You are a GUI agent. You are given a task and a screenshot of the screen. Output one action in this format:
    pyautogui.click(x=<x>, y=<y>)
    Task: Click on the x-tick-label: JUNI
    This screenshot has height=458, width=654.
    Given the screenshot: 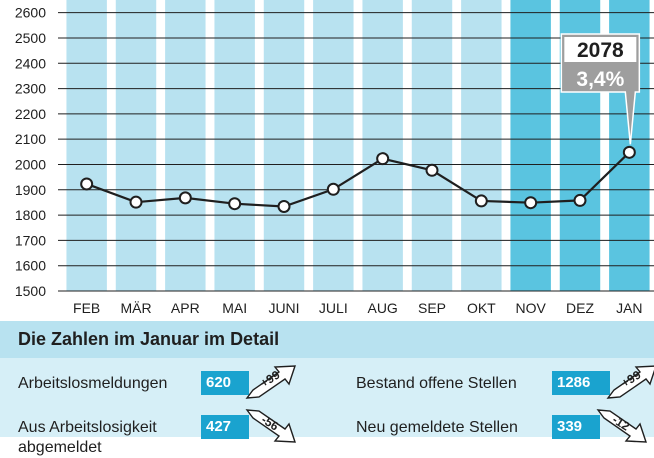 What is the action you would take?
    pyautogui.click(x=283, y=308)
    